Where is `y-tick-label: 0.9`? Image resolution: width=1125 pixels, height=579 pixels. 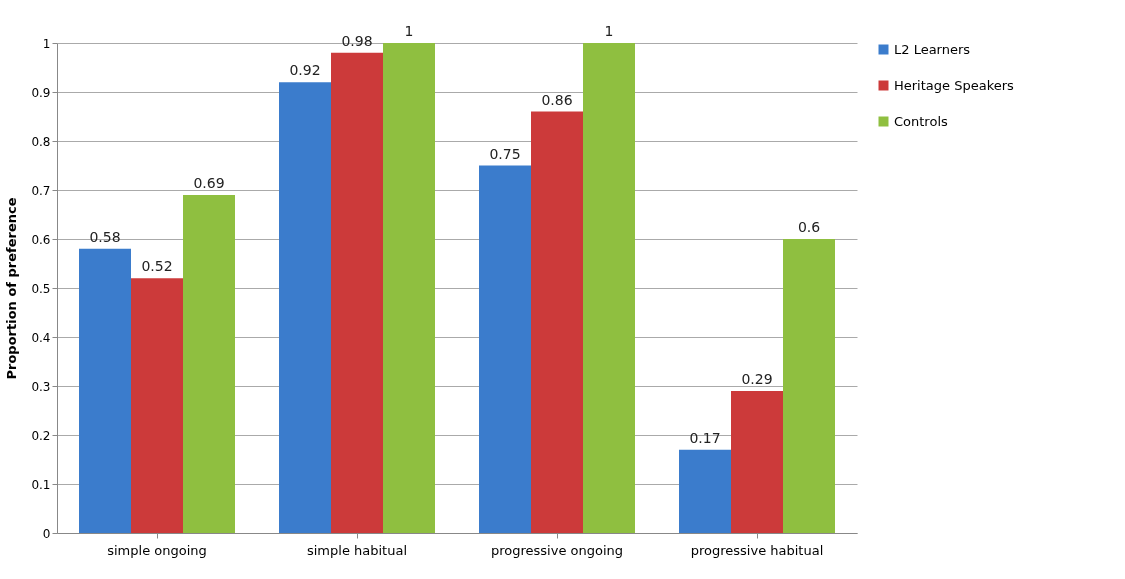 y-tick-label: 0.9 is located at coordinates (41, 92).